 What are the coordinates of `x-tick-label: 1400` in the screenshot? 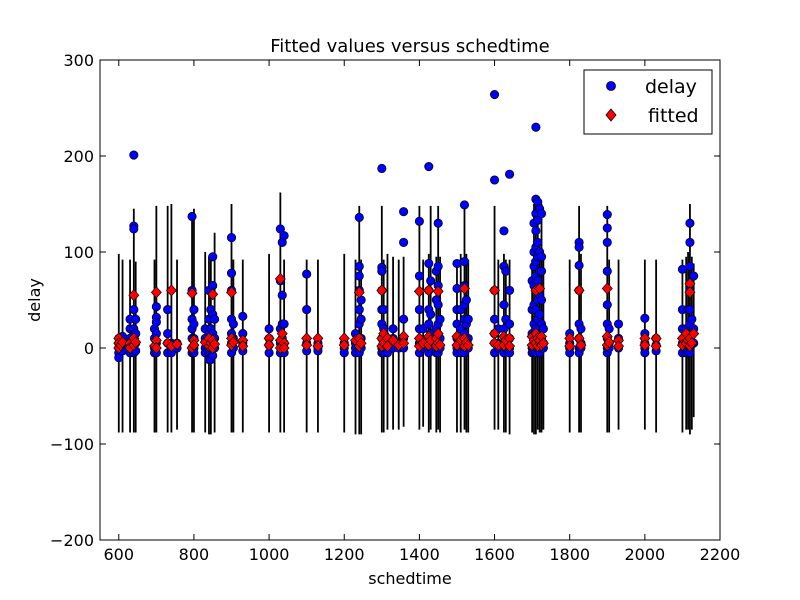 It's located at (419, 554).